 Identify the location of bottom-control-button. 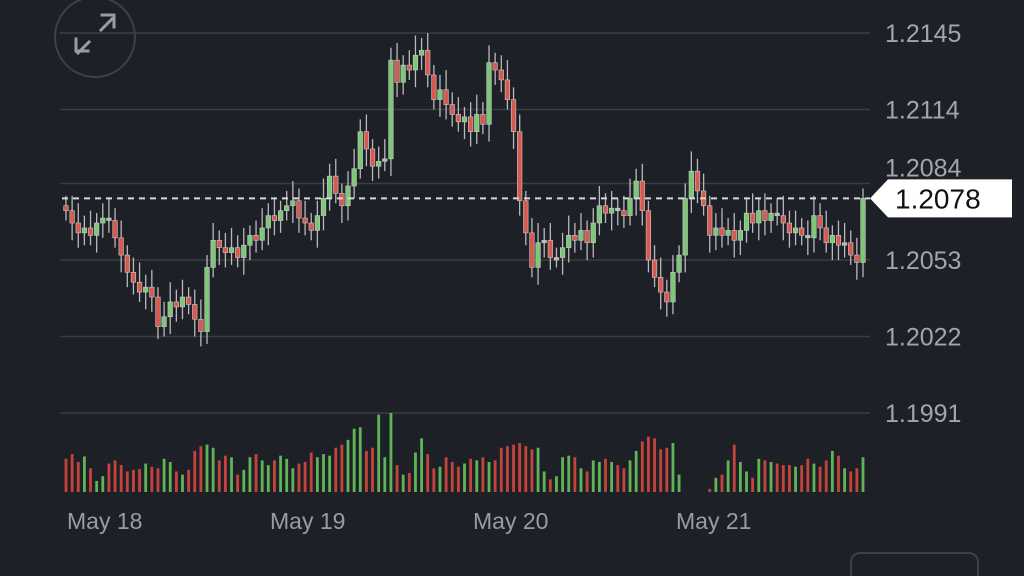
(914, 564).